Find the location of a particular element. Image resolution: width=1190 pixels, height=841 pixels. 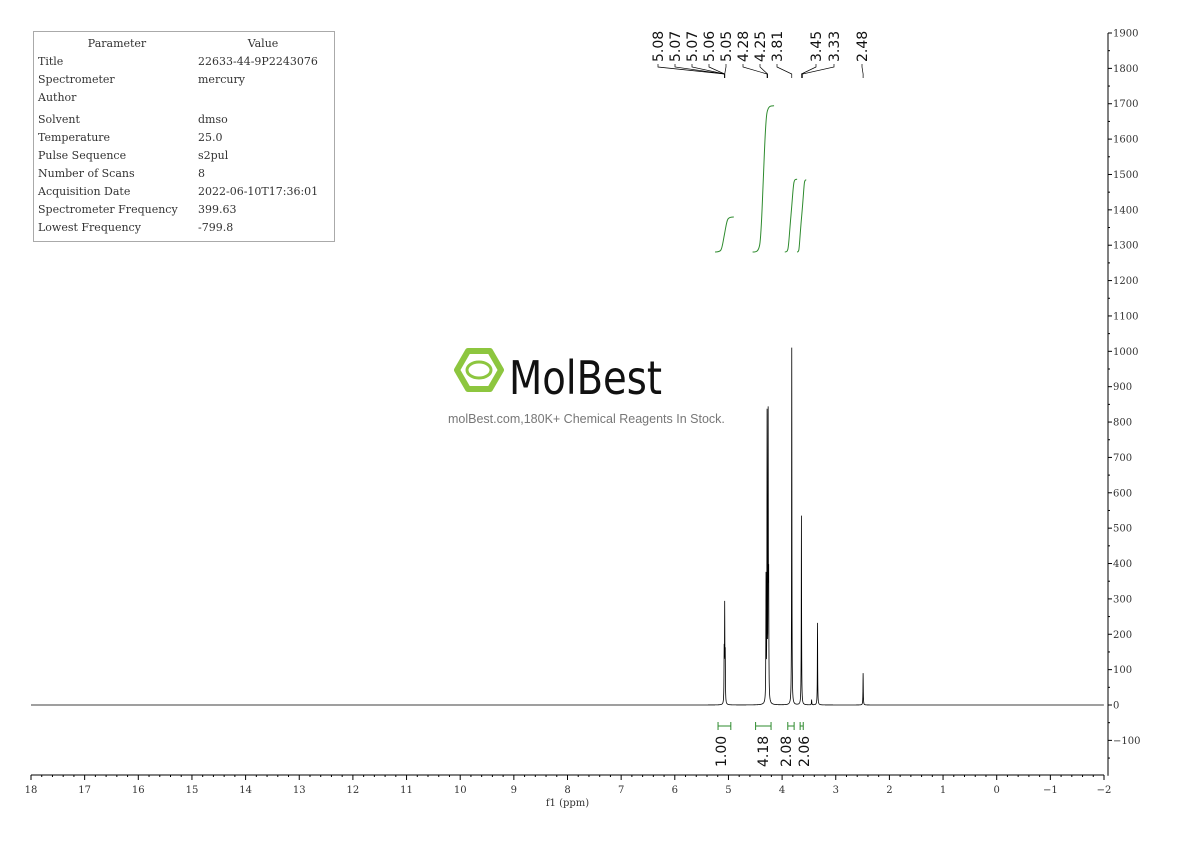

y-tick-label: 700 is located at coordinates (1122, 458).